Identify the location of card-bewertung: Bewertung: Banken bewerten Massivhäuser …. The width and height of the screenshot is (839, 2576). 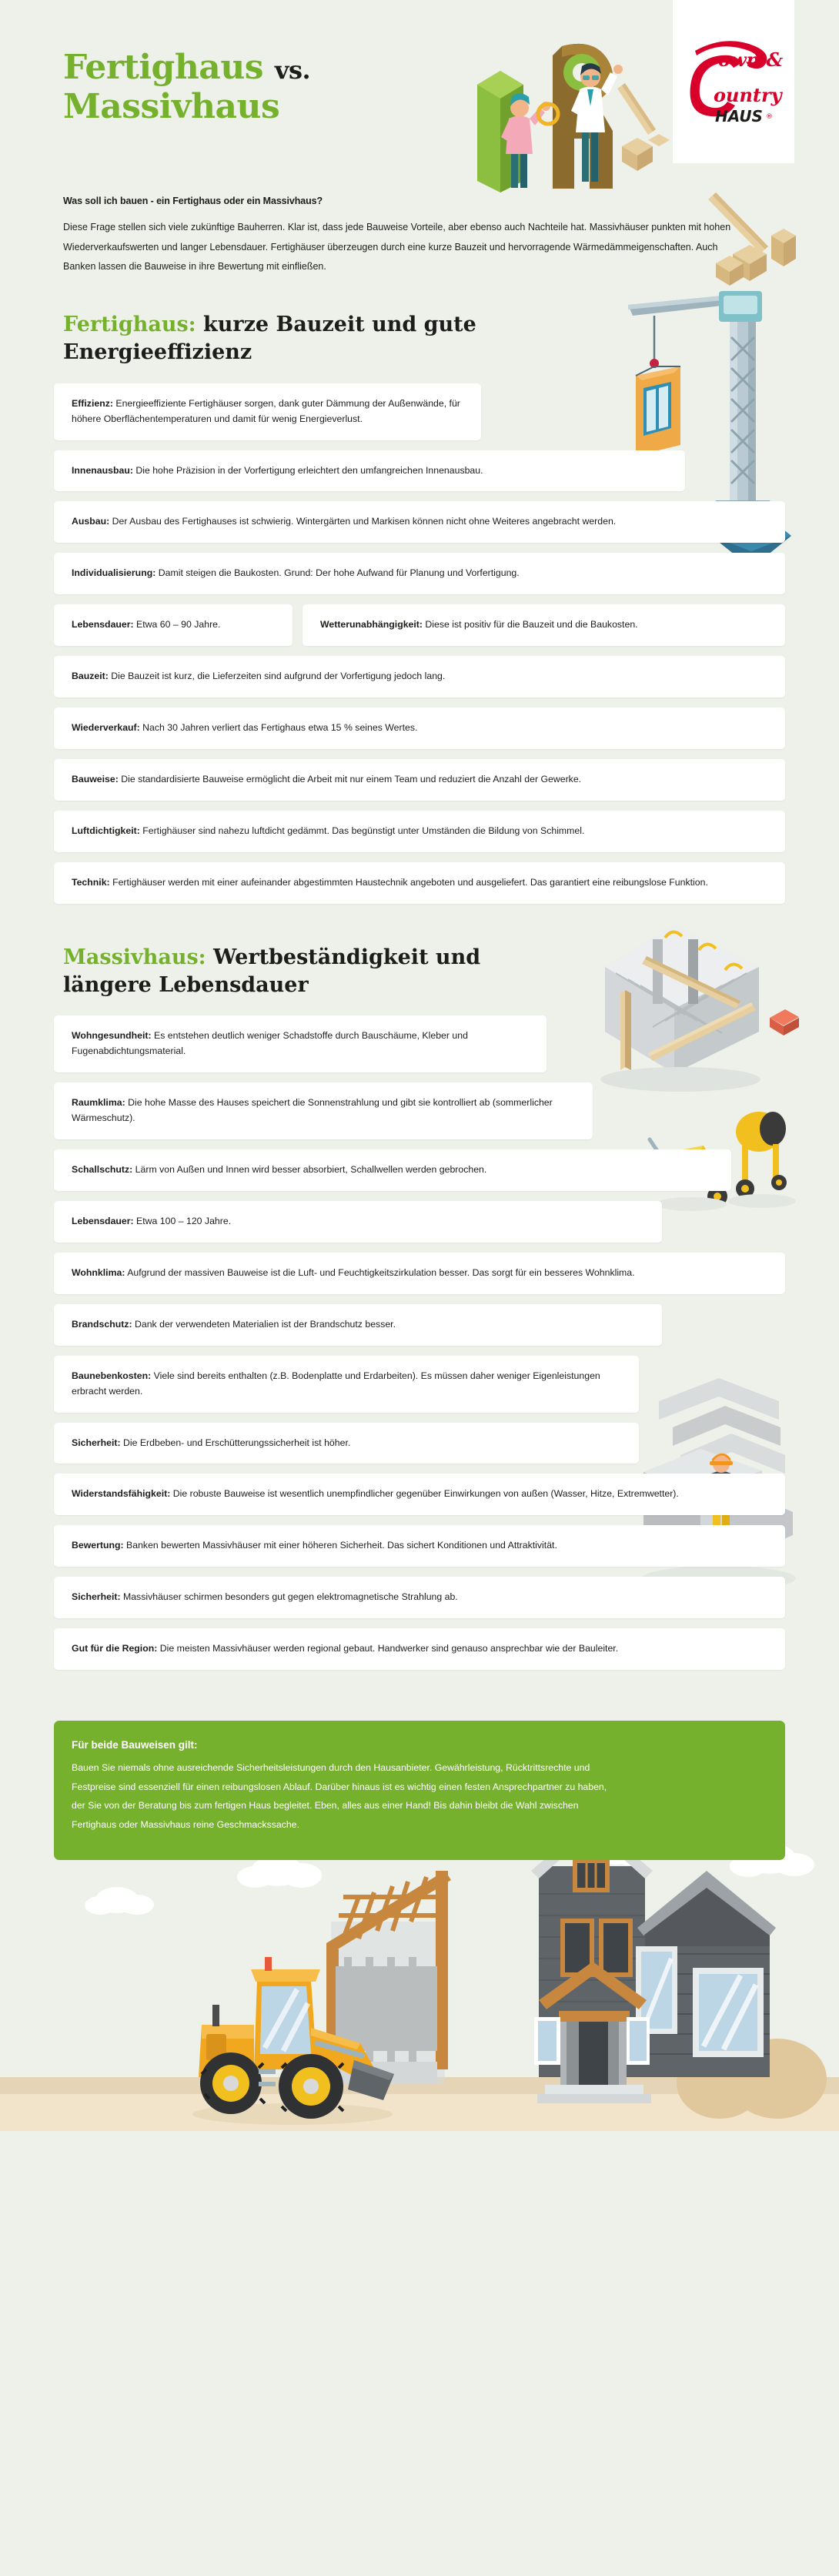
(419, 1546).